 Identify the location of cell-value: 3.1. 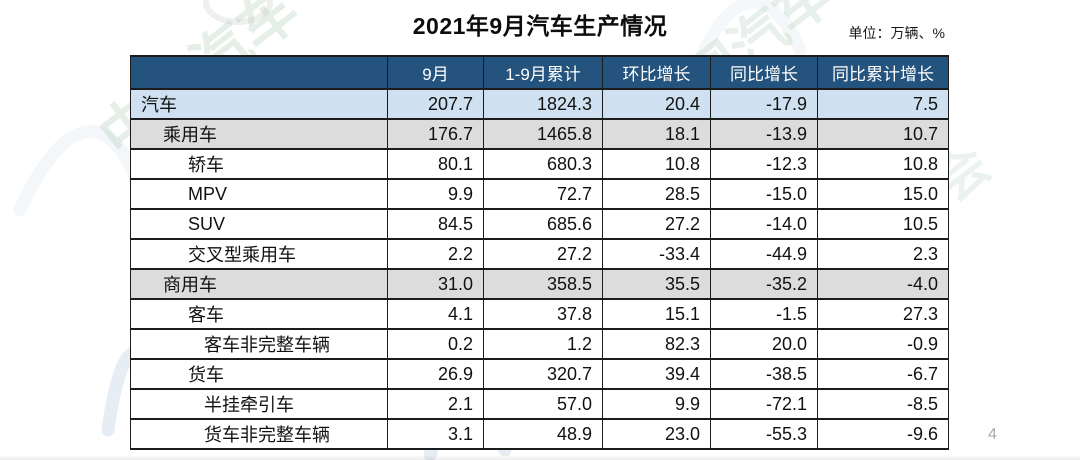
(435, 434).